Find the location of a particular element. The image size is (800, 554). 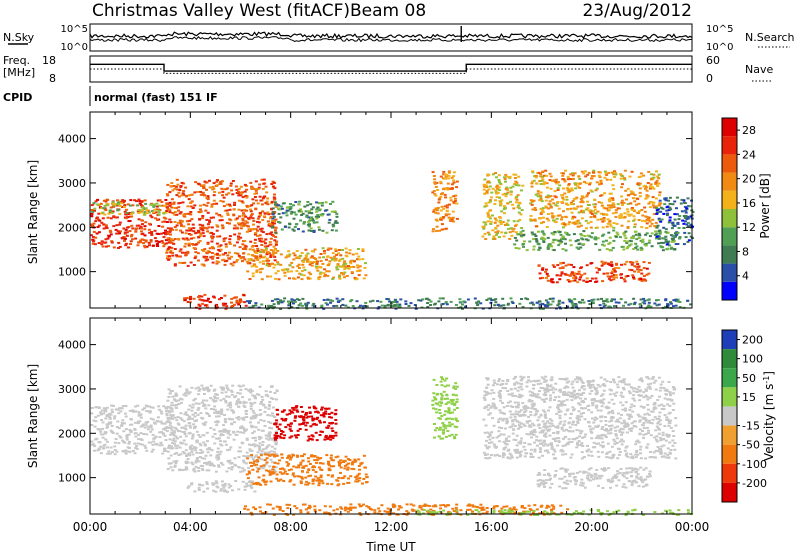

freq-tick-bottom: 8 is located at coordinates (52, 78).